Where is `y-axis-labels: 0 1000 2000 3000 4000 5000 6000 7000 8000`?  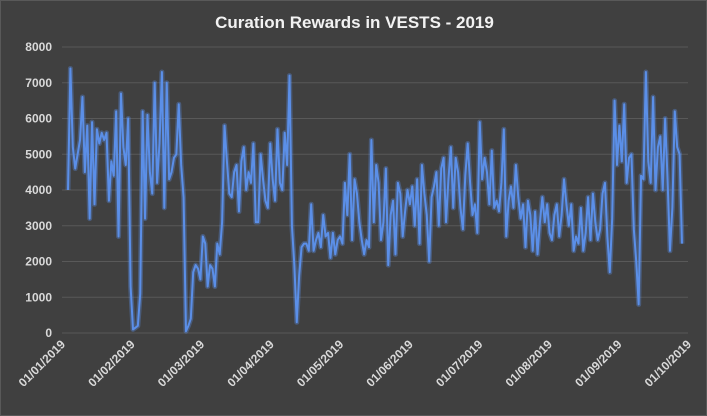
y-axis-labels: 0 1000 2000 3000 4000 5000 6000 7000 8000 is located at coordinates (38, 190).